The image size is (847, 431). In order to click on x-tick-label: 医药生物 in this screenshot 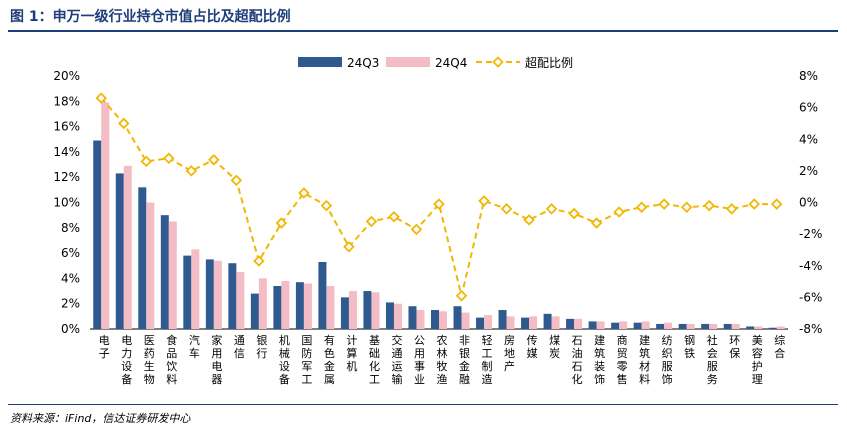, I will do `click(149, 360)`.